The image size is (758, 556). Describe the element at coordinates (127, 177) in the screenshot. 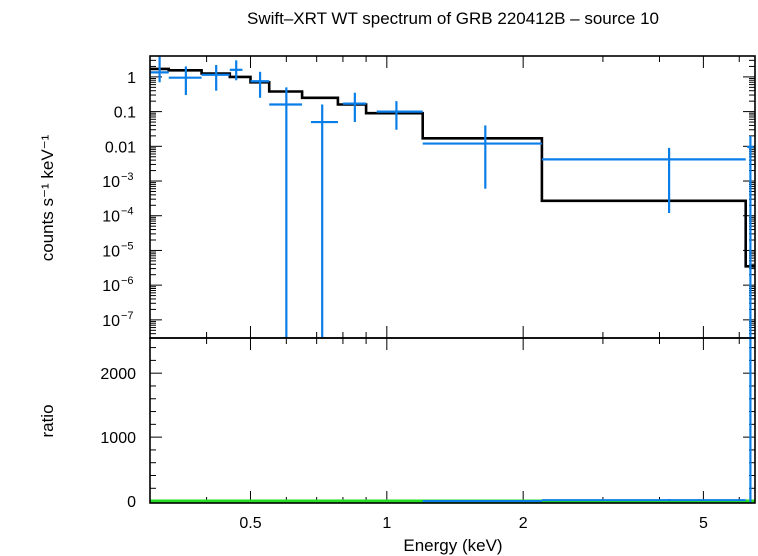

I see `y-tick-label-exponent: −3` at that location.